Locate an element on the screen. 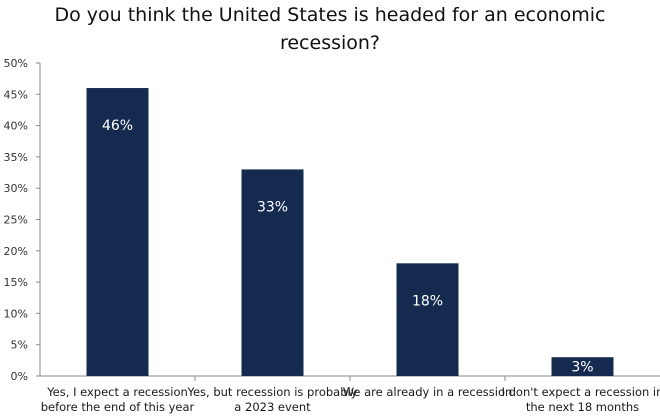  y-tick-label: 0% is located at coordinates (19, 376).